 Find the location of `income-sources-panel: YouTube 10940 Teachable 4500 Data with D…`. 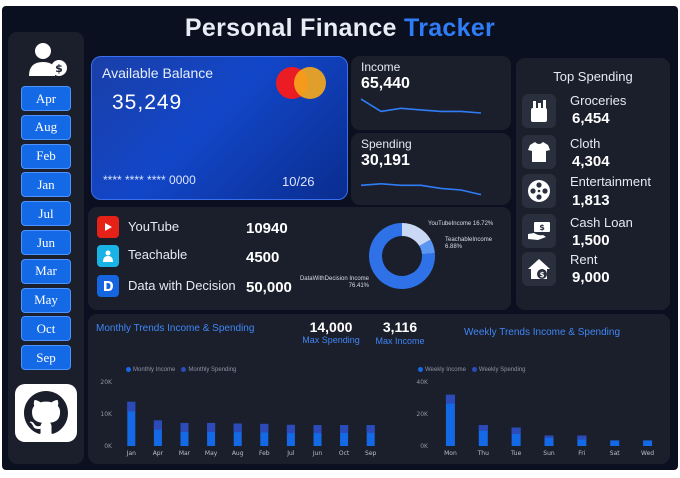

income-sources-panel: YouTube 10940 Teachable 4500 Data with D… is located at coordinates (299, 258).